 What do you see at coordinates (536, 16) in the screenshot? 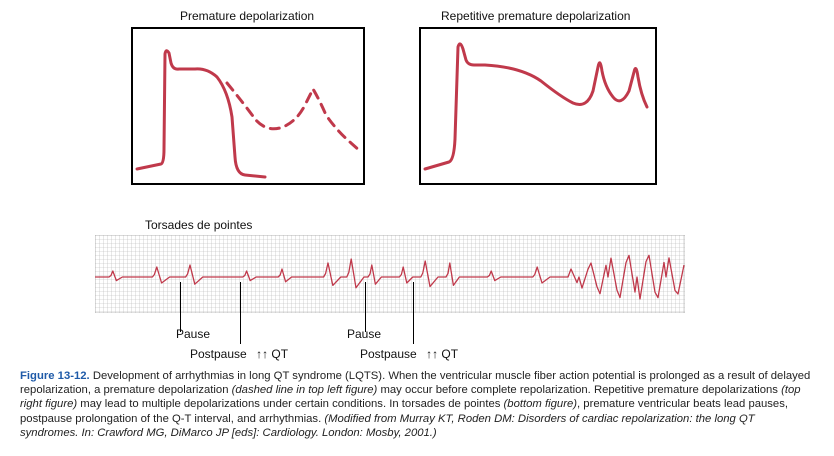
I see `right-panel-title: Repetitive premature depolarization` at bounding box center [536, 16].